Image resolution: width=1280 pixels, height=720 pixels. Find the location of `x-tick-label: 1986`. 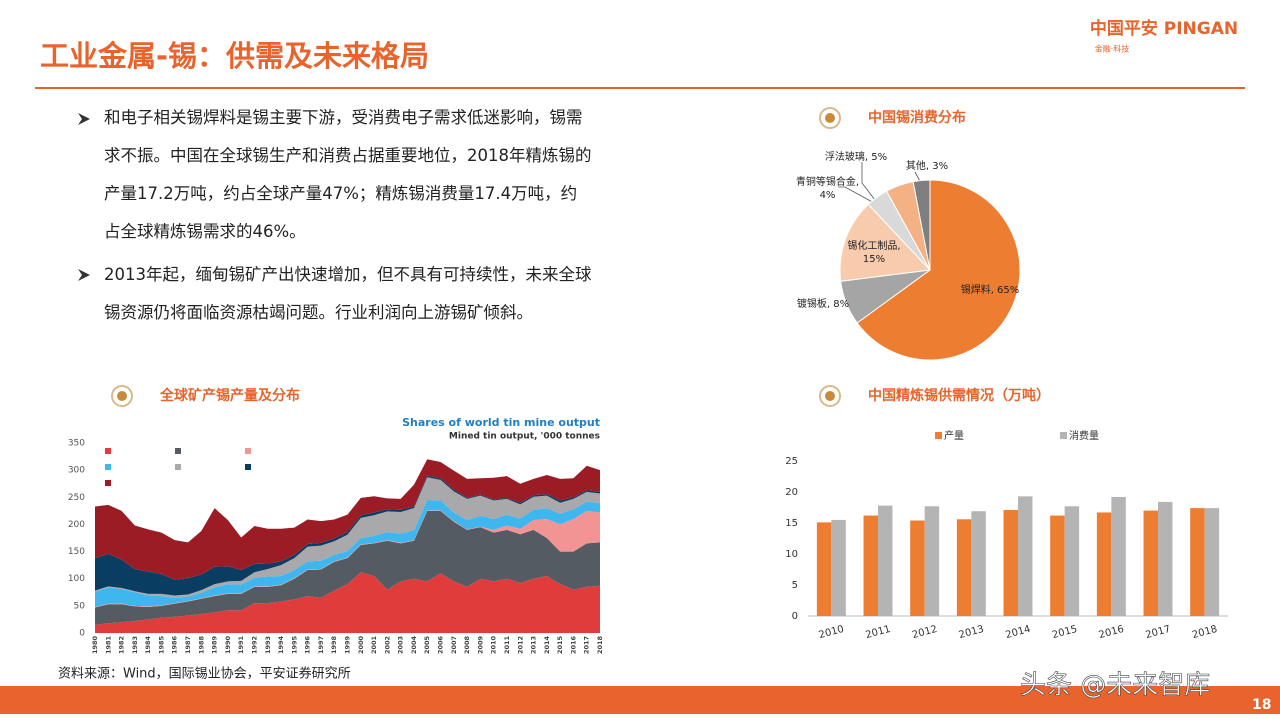

x-tick-label: 1986 is located at coordinates (175, 644).